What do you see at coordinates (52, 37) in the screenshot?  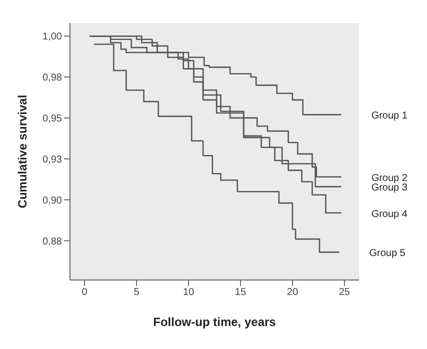 I see `y-tick-label: 1,00` at bounding box center [52, 37].